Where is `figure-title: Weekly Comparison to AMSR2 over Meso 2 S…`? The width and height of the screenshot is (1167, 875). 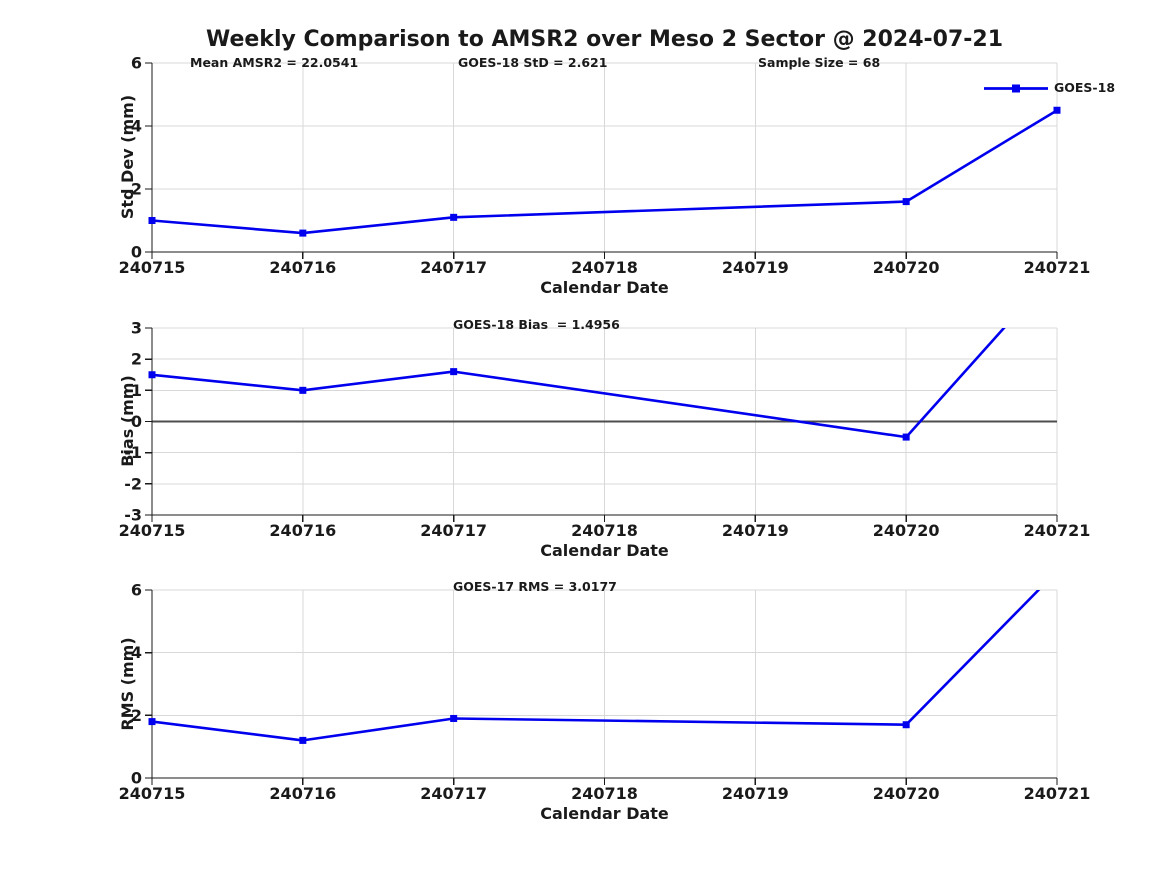 figure-title: Weekly Comparison to AMSR2 over Meso 2 S… is located at coordinates (604, 39).